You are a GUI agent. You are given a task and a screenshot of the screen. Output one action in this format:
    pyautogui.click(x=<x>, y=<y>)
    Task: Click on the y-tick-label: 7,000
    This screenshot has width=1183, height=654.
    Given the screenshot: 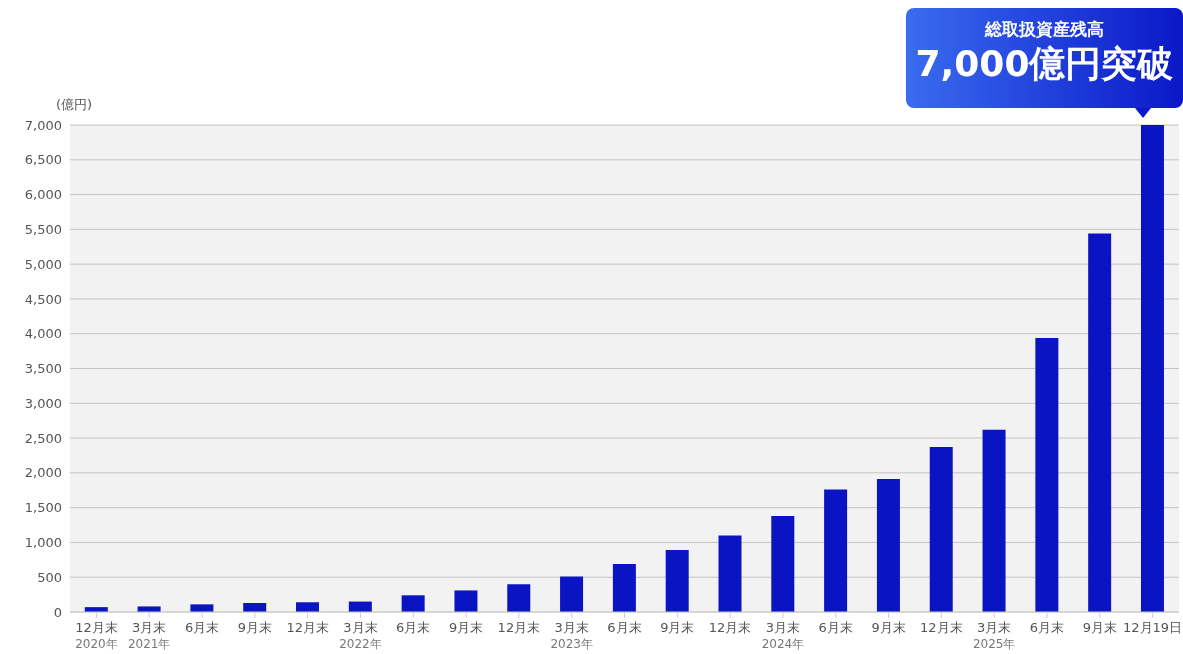 What is the action you would take?
    pyautogui.click(x=43, y=125)
    